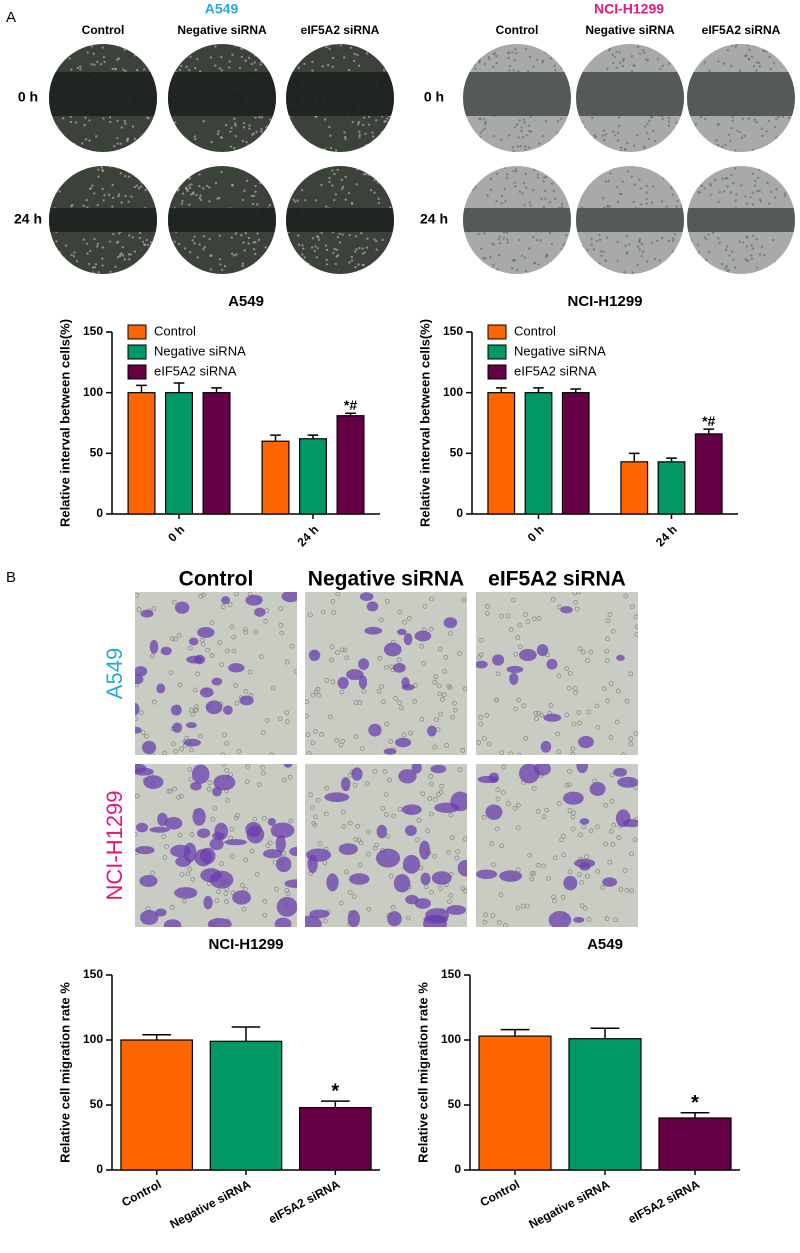  Describe the element at coordinates (93, 392) in the screenshot. I see `y-tick-label: 100` at that location.